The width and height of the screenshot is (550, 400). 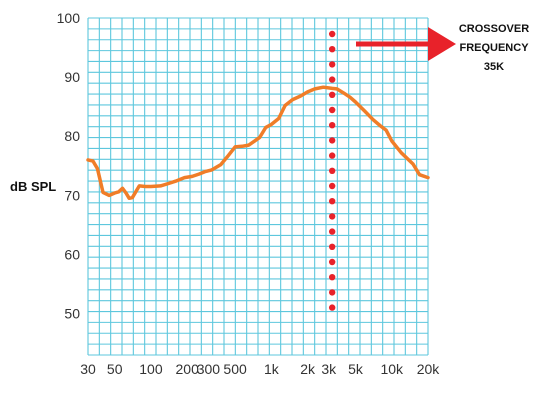 What do you see at coordinates (392, 369) in the screenshot?
I see `x-tick-label: 10k` at bounding box center [392, 369].